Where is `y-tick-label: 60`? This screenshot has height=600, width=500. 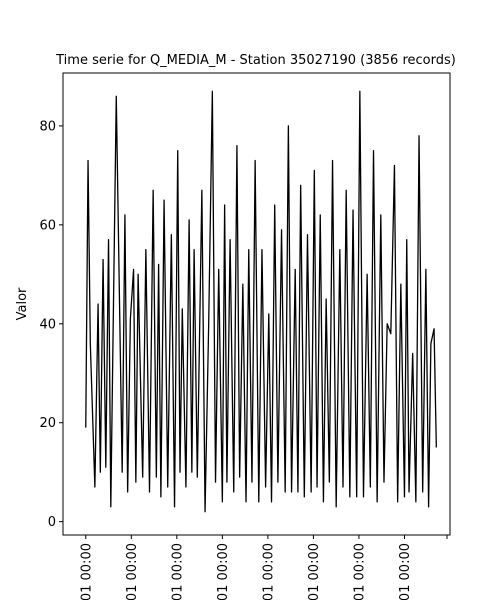
y-tick-label: 60 is located at coordinates (47, 225).